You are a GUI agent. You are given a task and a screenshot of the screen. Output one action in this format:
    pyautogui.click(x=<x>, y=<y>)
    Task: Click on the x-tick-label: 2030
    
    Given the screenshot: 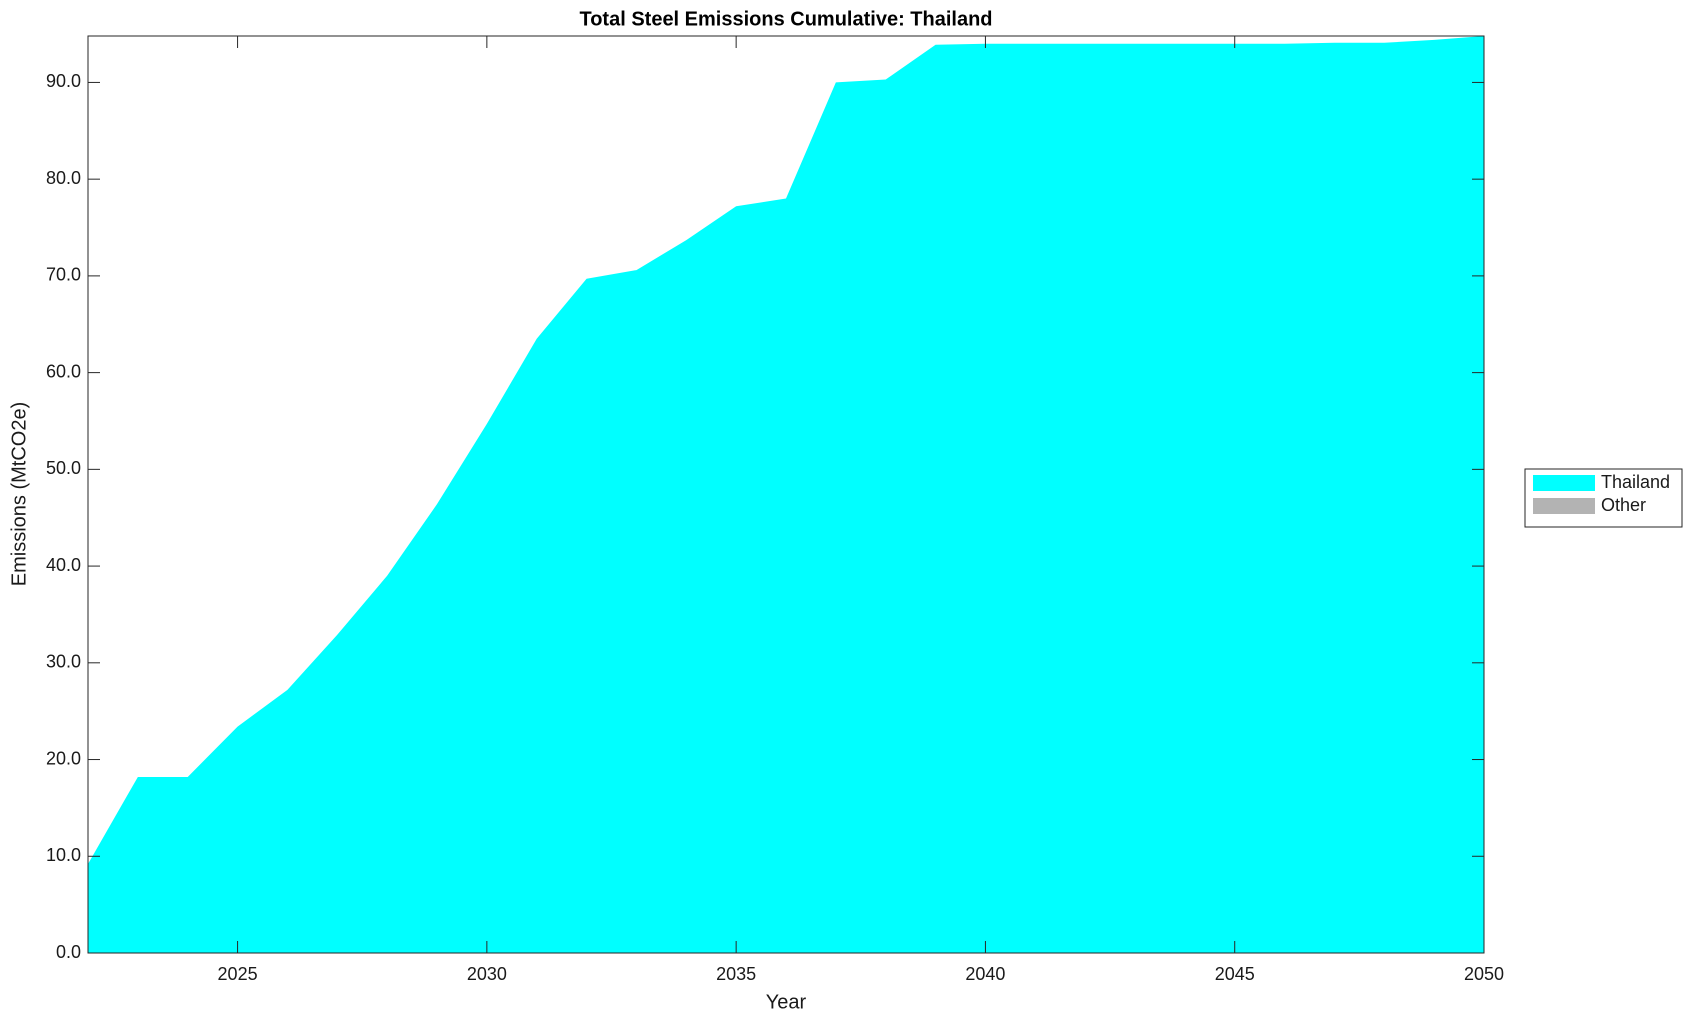 What is the action you would take?
    pyautogui.click(x=487, y=974)
    